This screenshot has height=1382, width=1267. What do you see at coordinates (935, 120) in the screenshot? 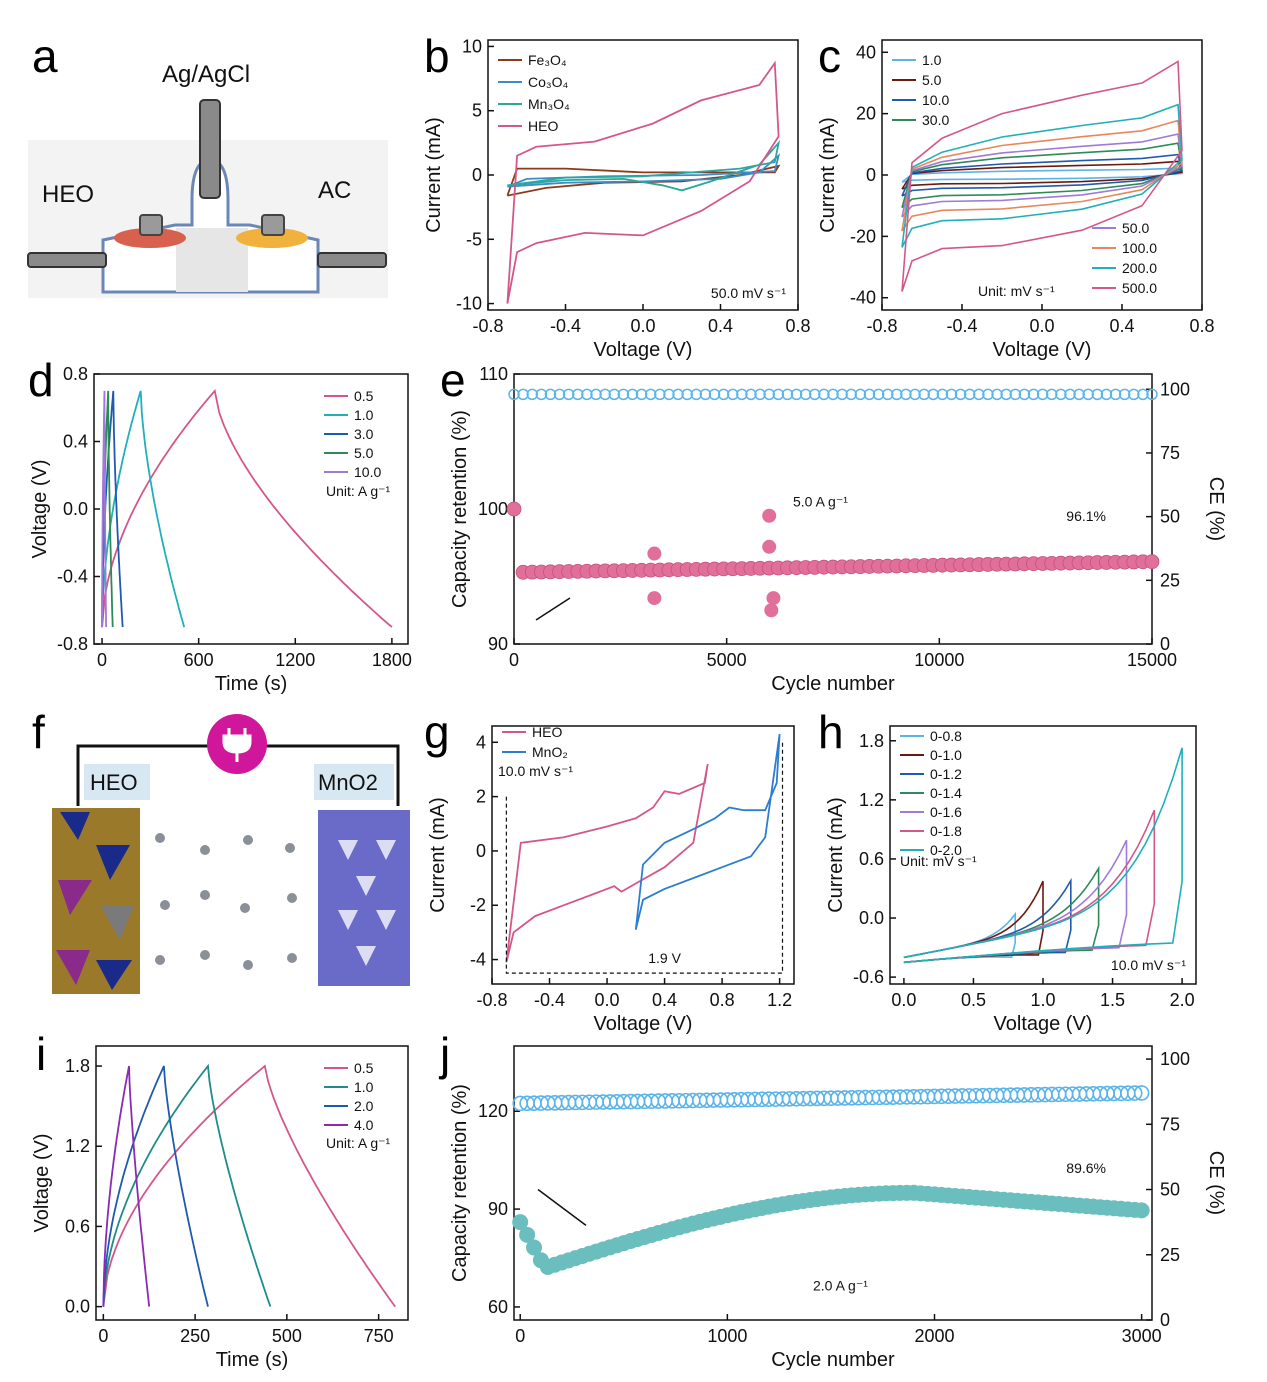
I see `legend-label: 30.0` at bounding box center [935, 120].